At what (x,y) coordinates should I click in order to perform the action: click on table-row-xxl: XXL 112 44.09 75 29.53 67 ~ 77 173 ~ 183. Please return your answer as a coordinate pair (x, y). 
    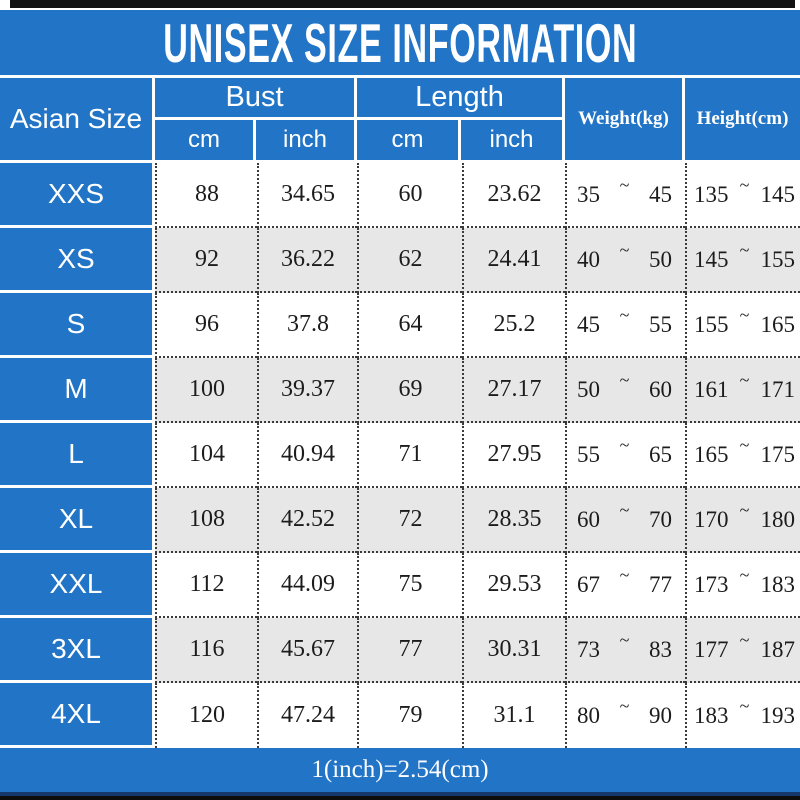
    Looking at the image, I should click on (400, 585).